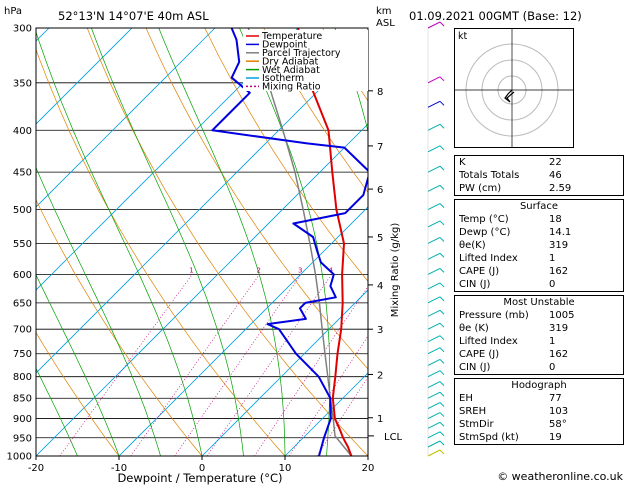 Image resolution: width=629 pixels, height=486 pixels. What do you see at coordinates (539, 284) in the screenshot?
I see `index-row: CIN (J) 0` at bounding box center [539, 284].